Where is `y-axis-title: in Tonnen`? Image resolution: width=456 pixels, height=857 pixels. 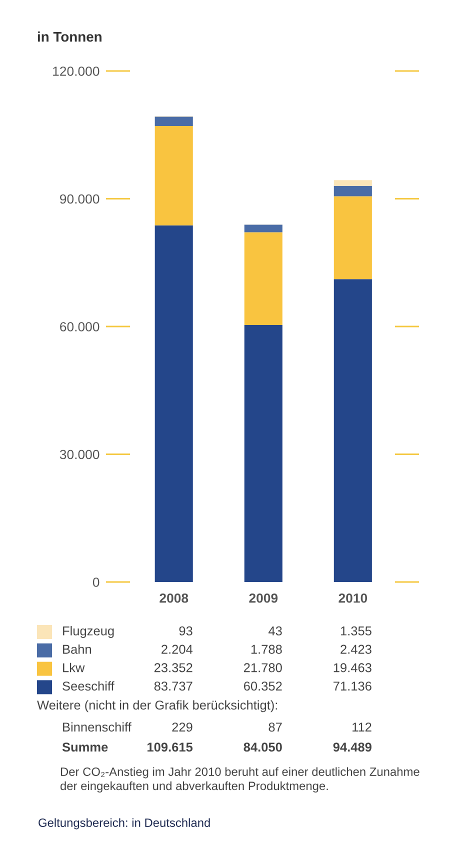 y-axis-title: in Tonnen is located at coordinates (70, 37).